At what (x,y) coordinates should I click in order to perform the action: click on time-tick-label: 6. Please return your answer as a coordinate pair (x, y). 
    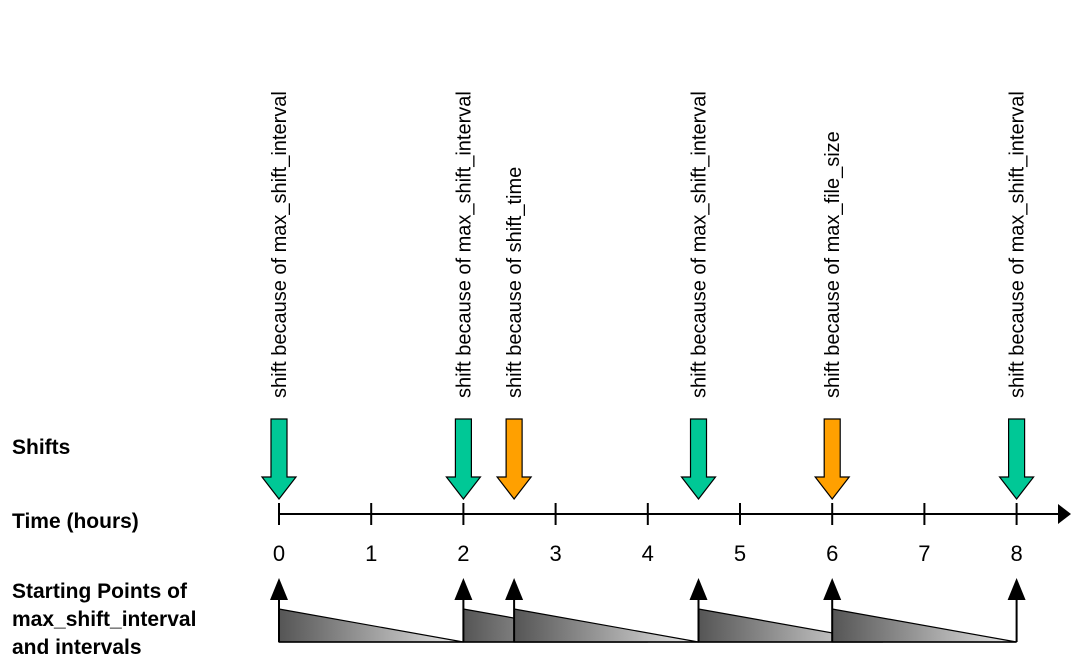
    Looking at the image, I should click on (832, 553).